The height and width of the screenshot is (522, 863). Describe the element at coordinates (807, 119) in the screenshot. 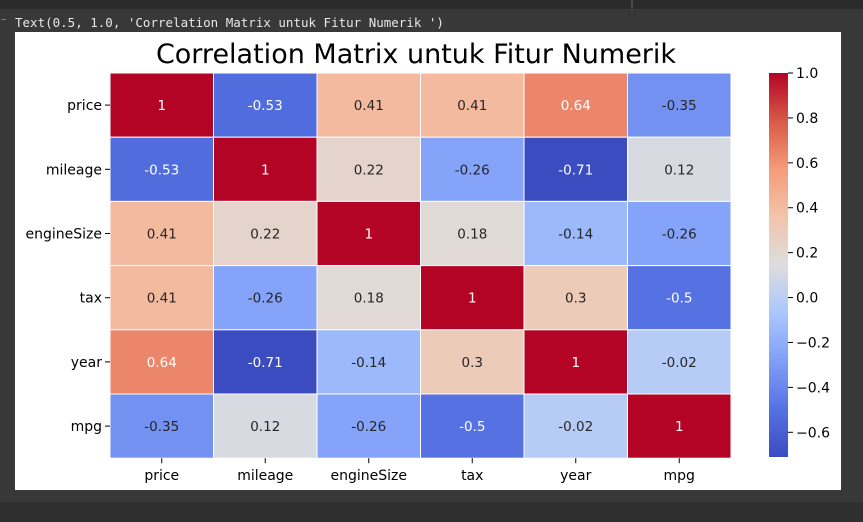

I see `colorbar-tick-label: 0.8` at that location.